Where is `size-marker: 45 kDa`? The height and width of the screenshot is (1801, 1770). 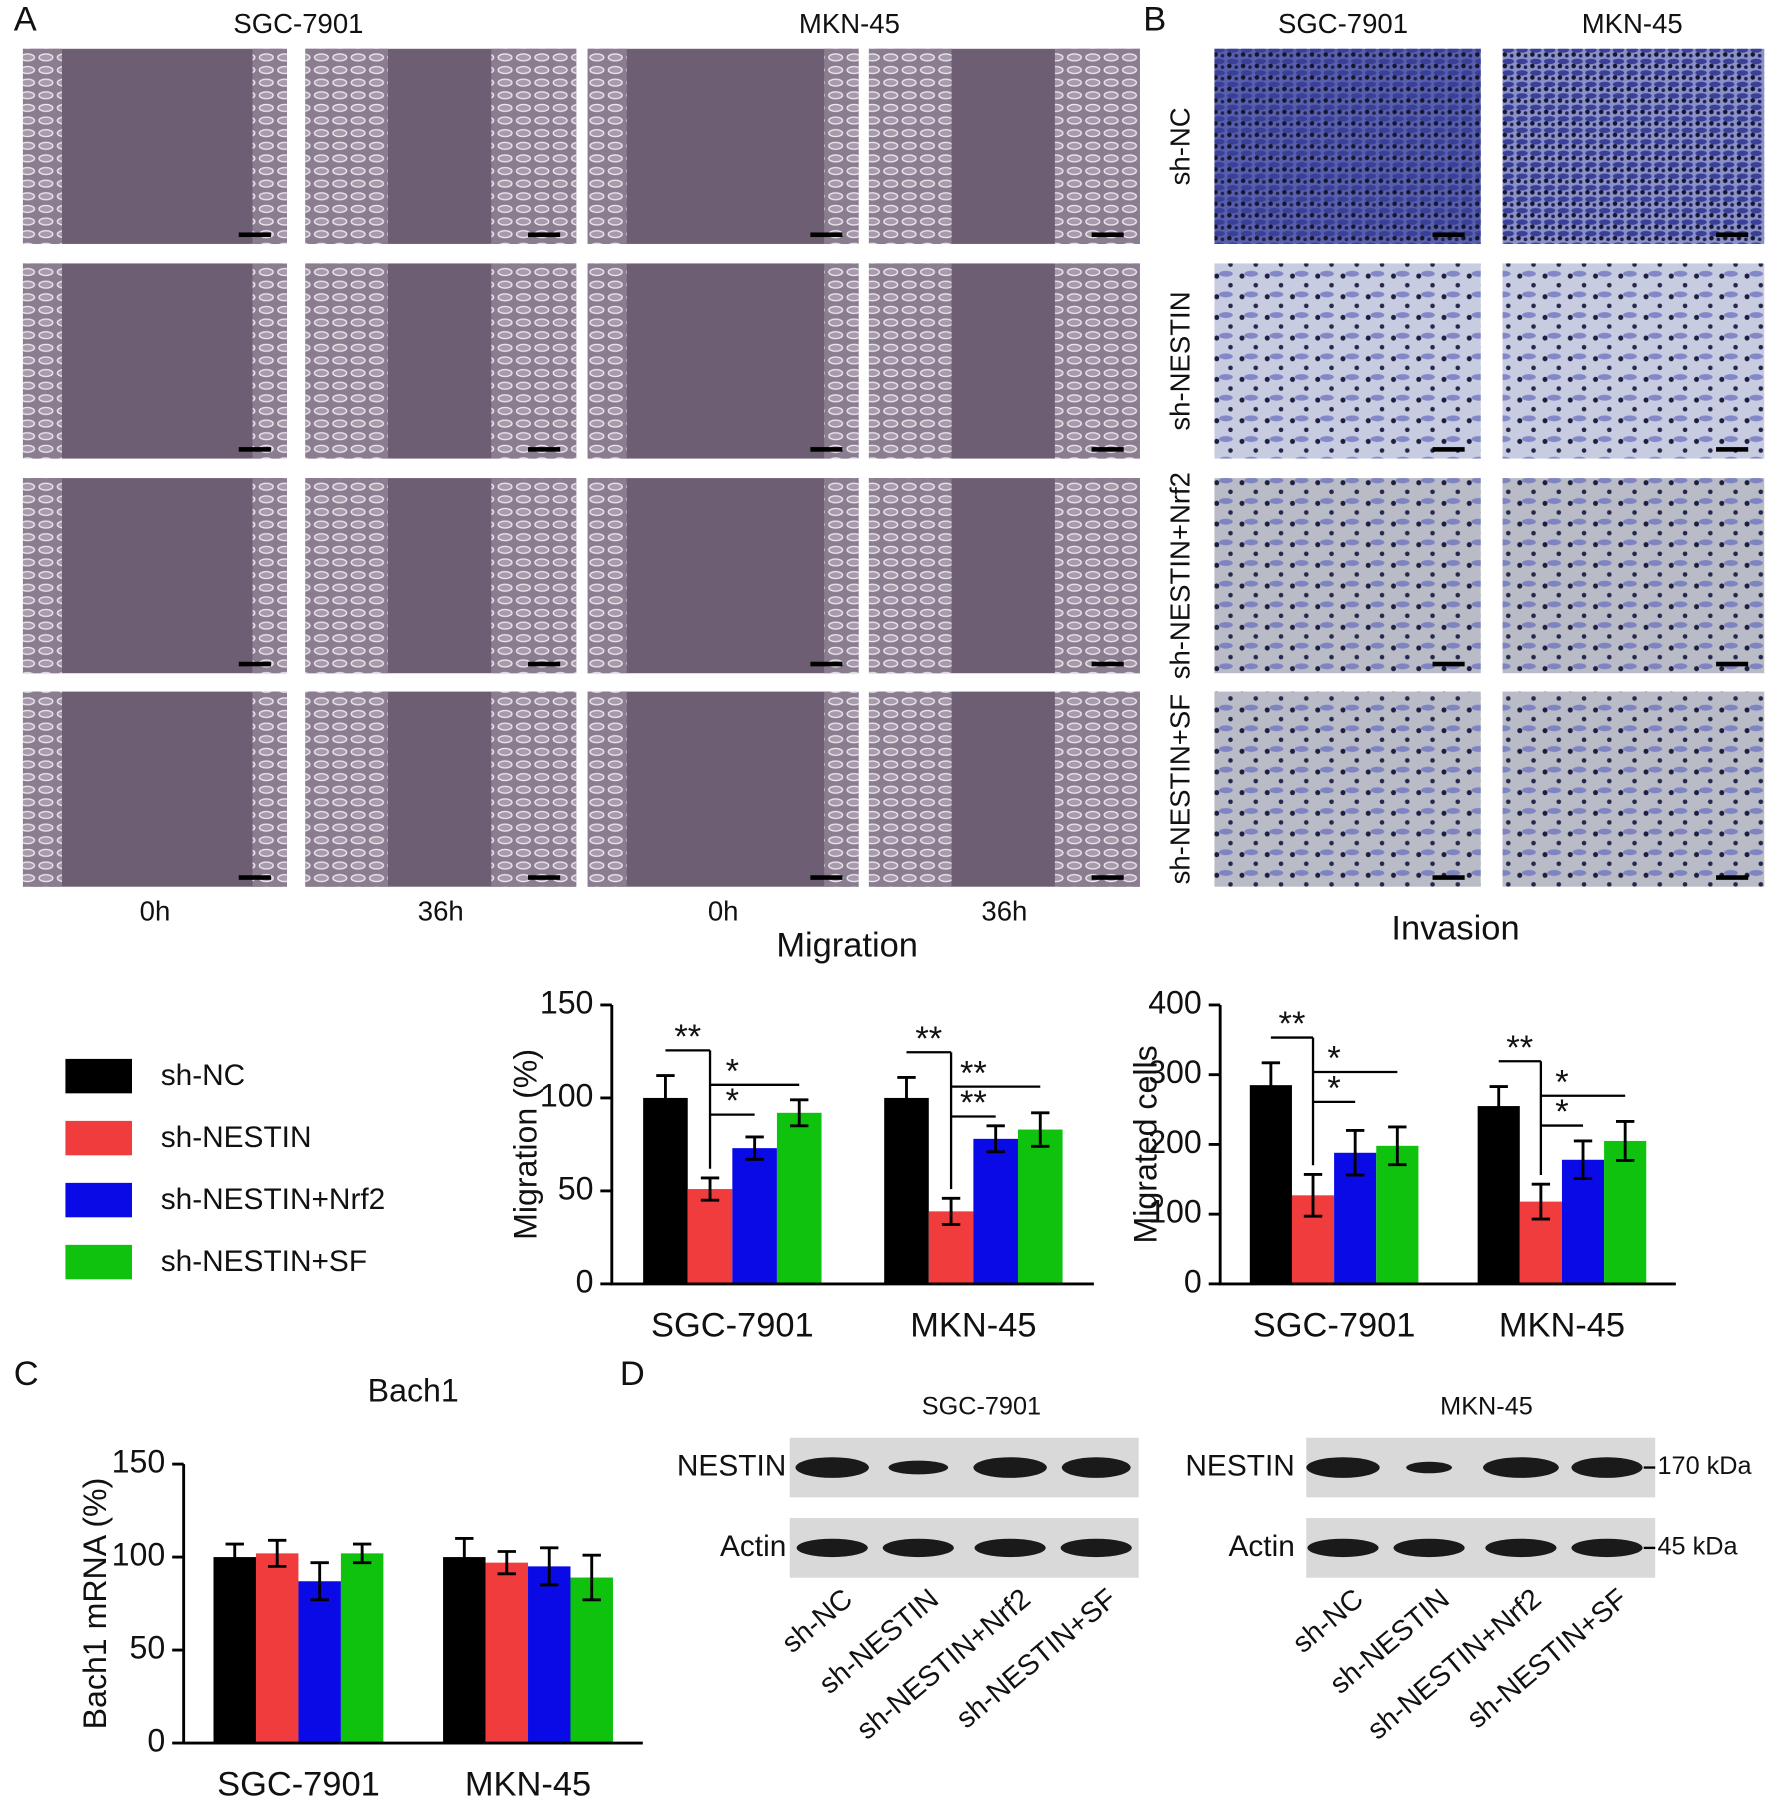
size-marker: 45 kDa is located at coordinates (1698, 1547).